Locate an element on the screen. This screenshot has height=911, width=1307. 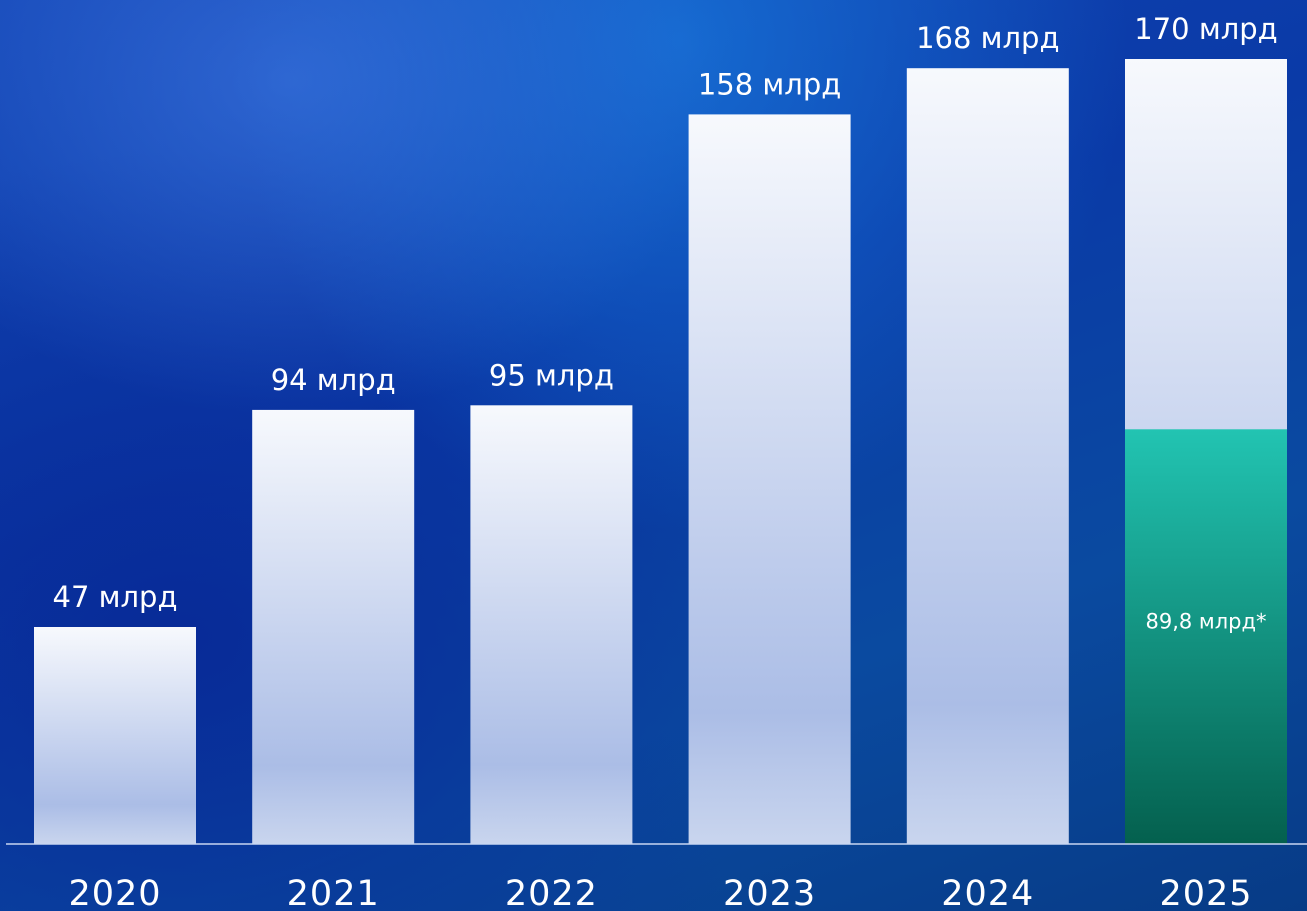
bar-2020 is located at coordinates (115, 735).